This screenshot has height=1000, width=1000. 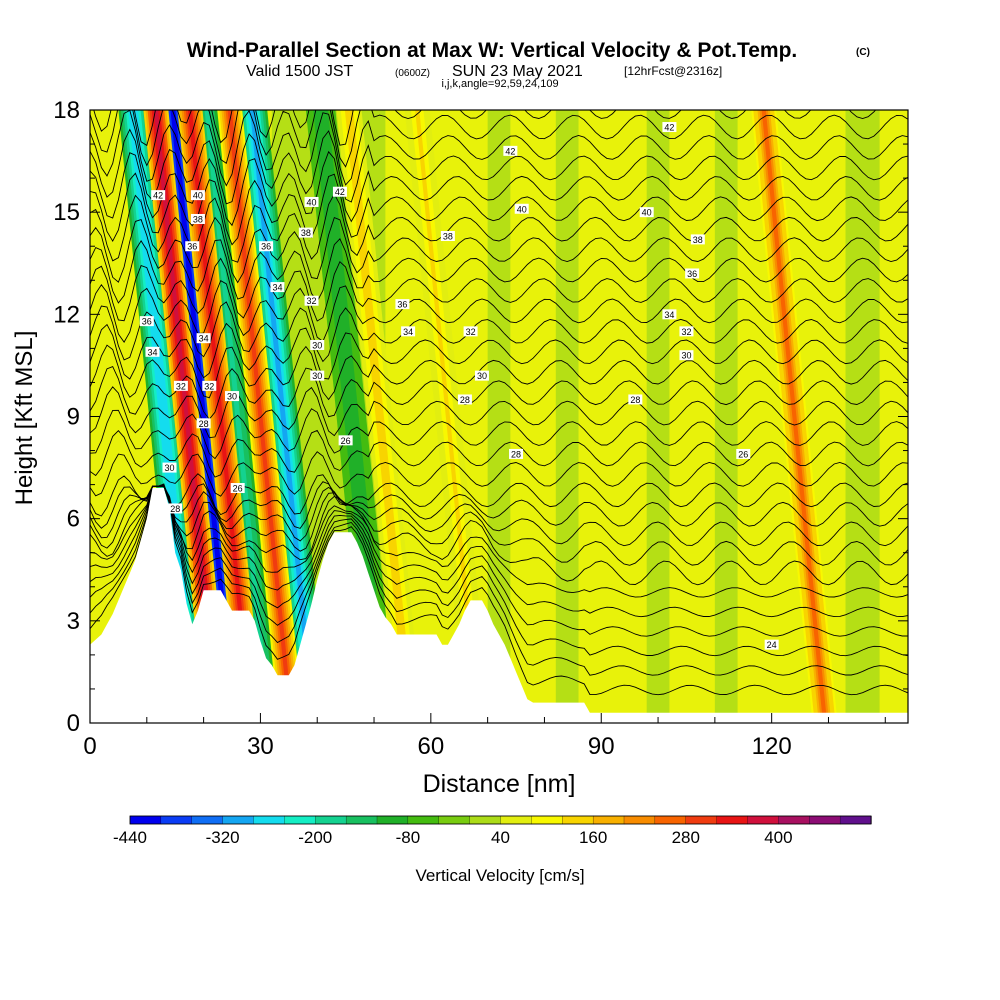 What do you see at coordinates (646, 212) in the screenshot?
I see `theta-label-33: 40` at bounding box center [646, 212].